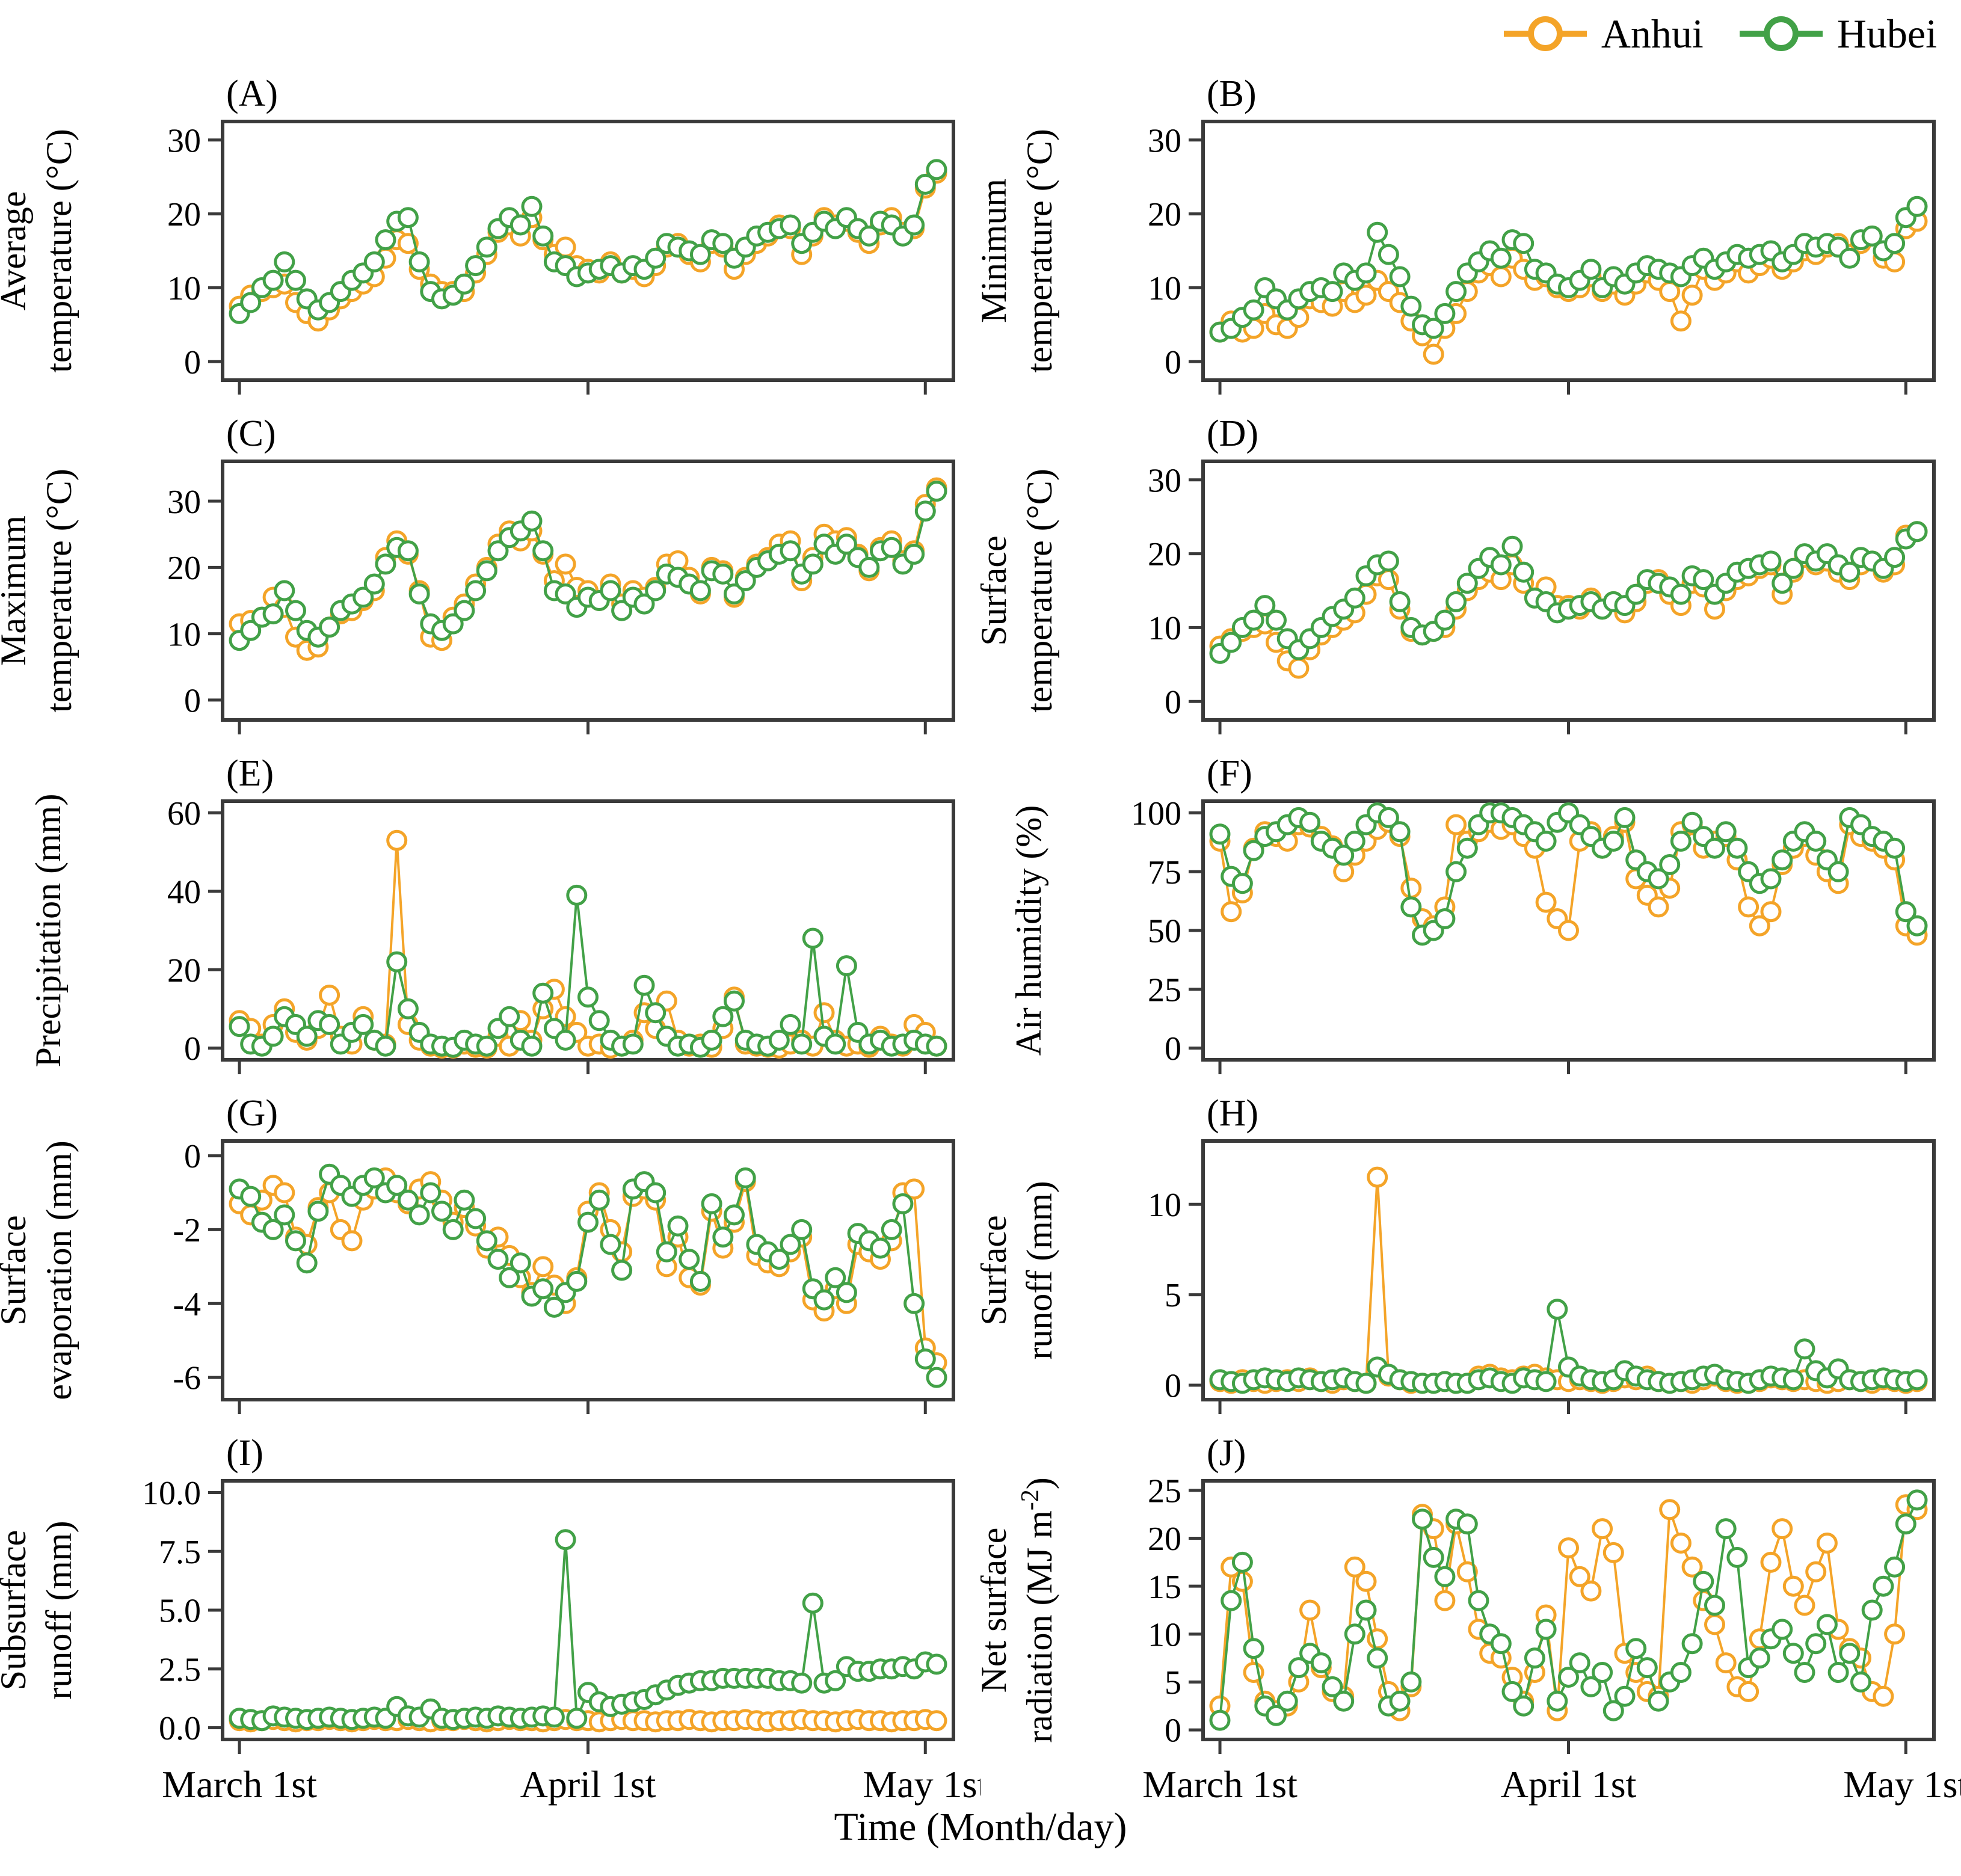 The image size is (1961, 1876). Describe the element at coordinates (250, 773) in the screenshot. I see `panel-letter: (E)` at that location.